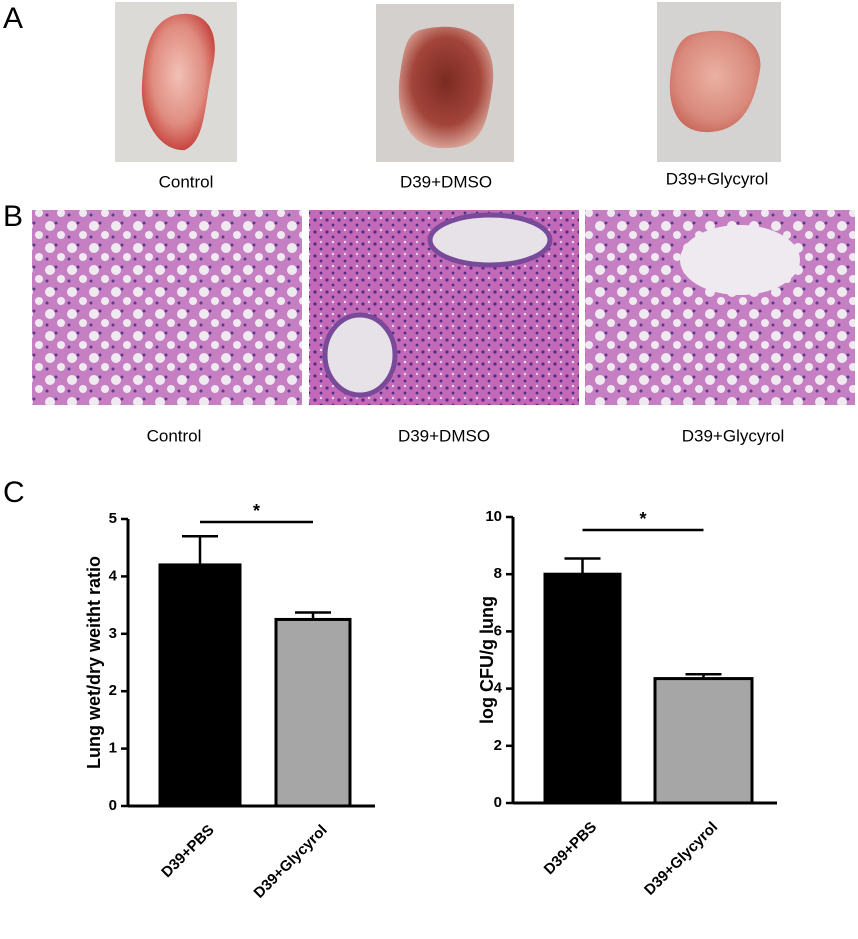  Describe the element at coordinates (113, 518) in the screenshot. I see `y-tick-label: 5` at that location.